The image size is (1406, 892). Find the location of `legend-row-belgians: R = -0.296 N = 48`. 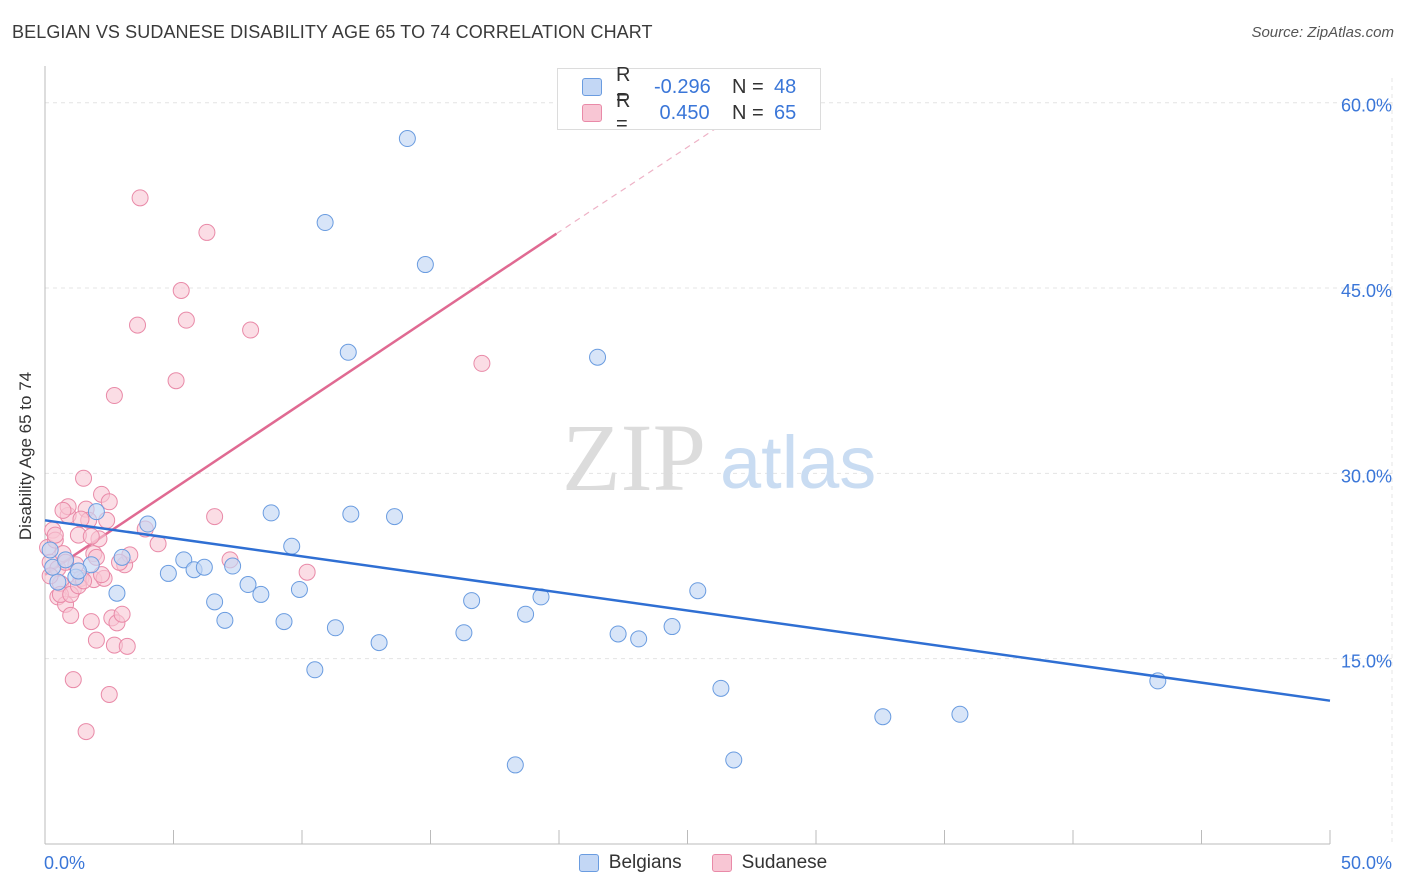

legend-row-belgians: R = -0.296 N = 48 is located at coordinates (689, 86).